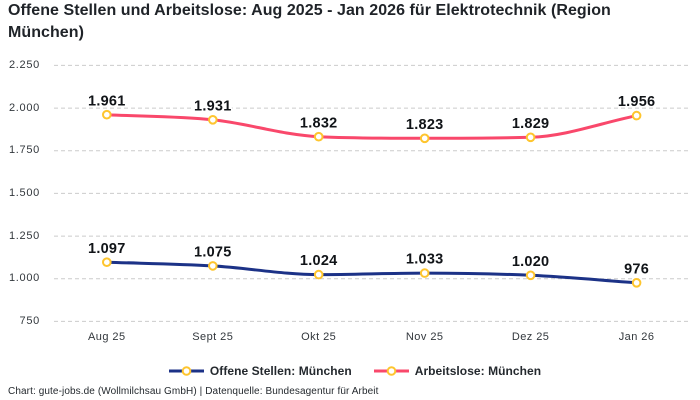 This screenshot has height=400, width=700. What do you see at coordinates (531, 124) in the screenshot?
I see `svg-text: 1.829` at bounding box center [531, 124].